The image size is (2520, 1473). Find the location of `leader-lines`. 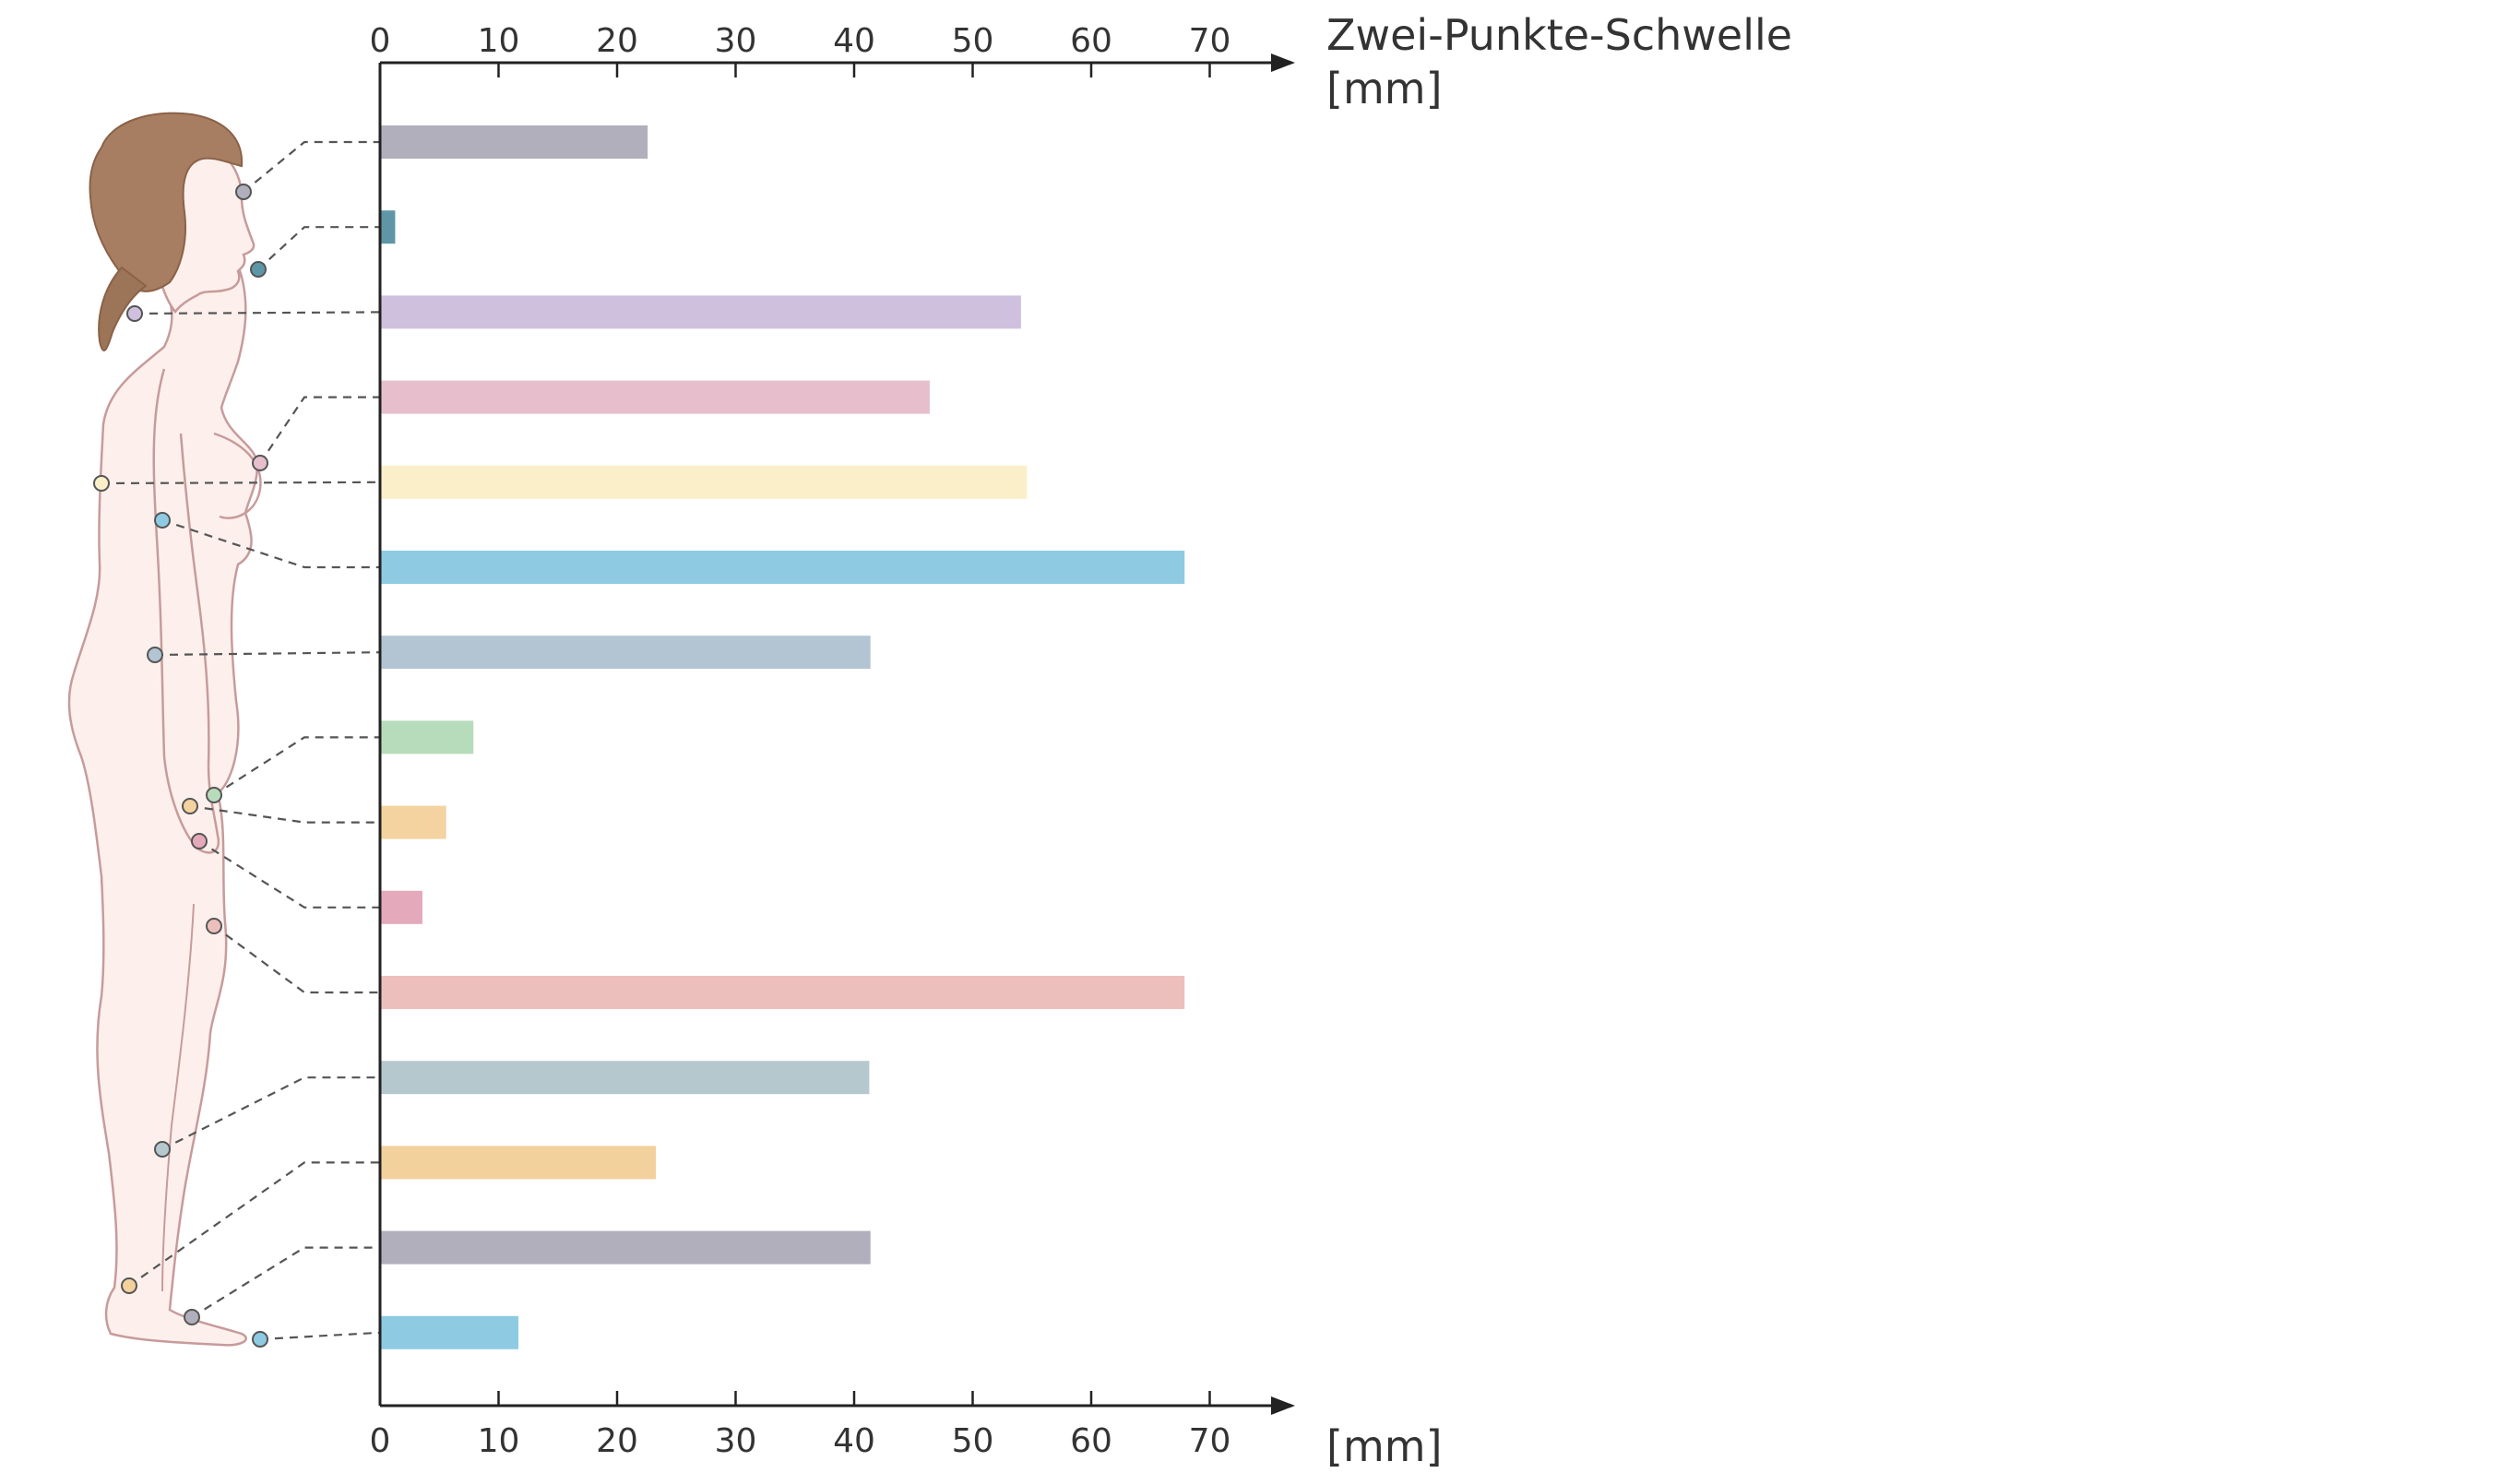

leader-lines is located at coordinates (241, 740).